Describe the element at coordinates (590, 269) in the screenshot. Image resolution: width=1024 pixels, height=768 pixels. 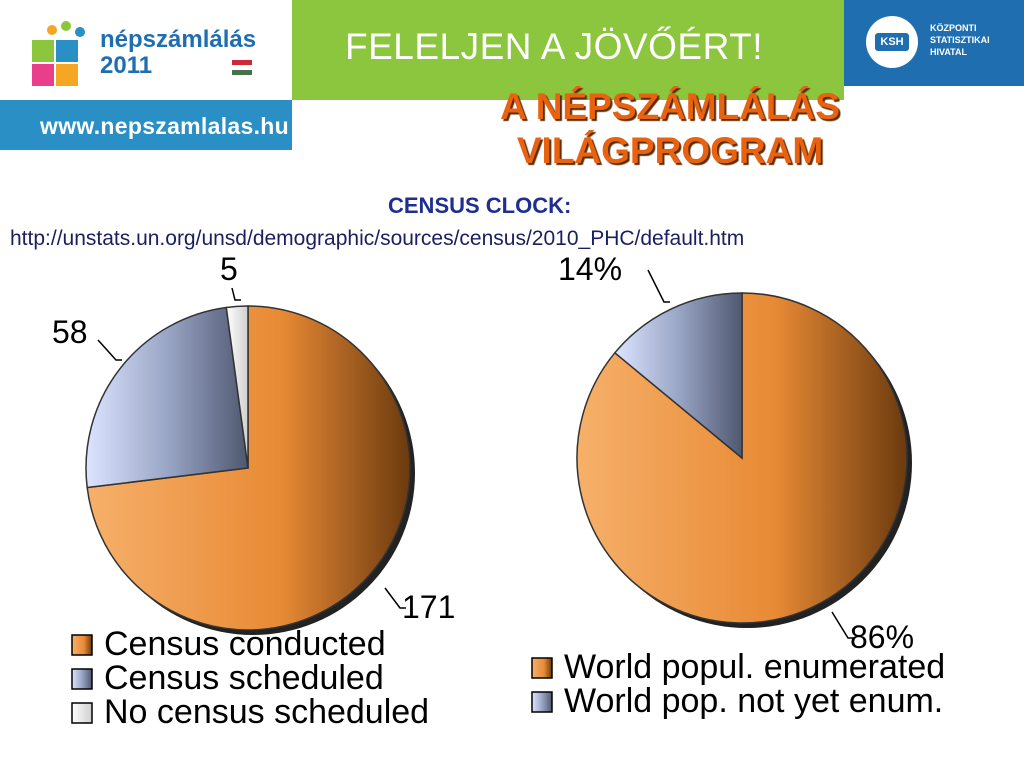
I see `slice-data-label: 14%` at that location.